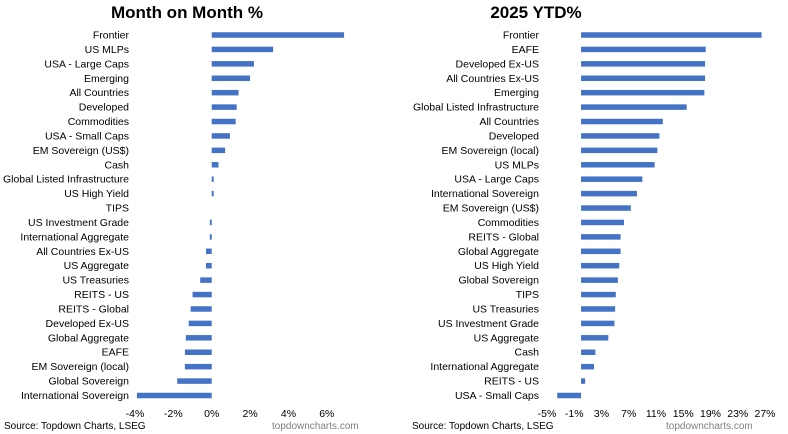 The image size is (788, 434). Describe the element at coordinates (536, 12) in the screenshot. I see `chart-title: 2025 YTD%` at that location.